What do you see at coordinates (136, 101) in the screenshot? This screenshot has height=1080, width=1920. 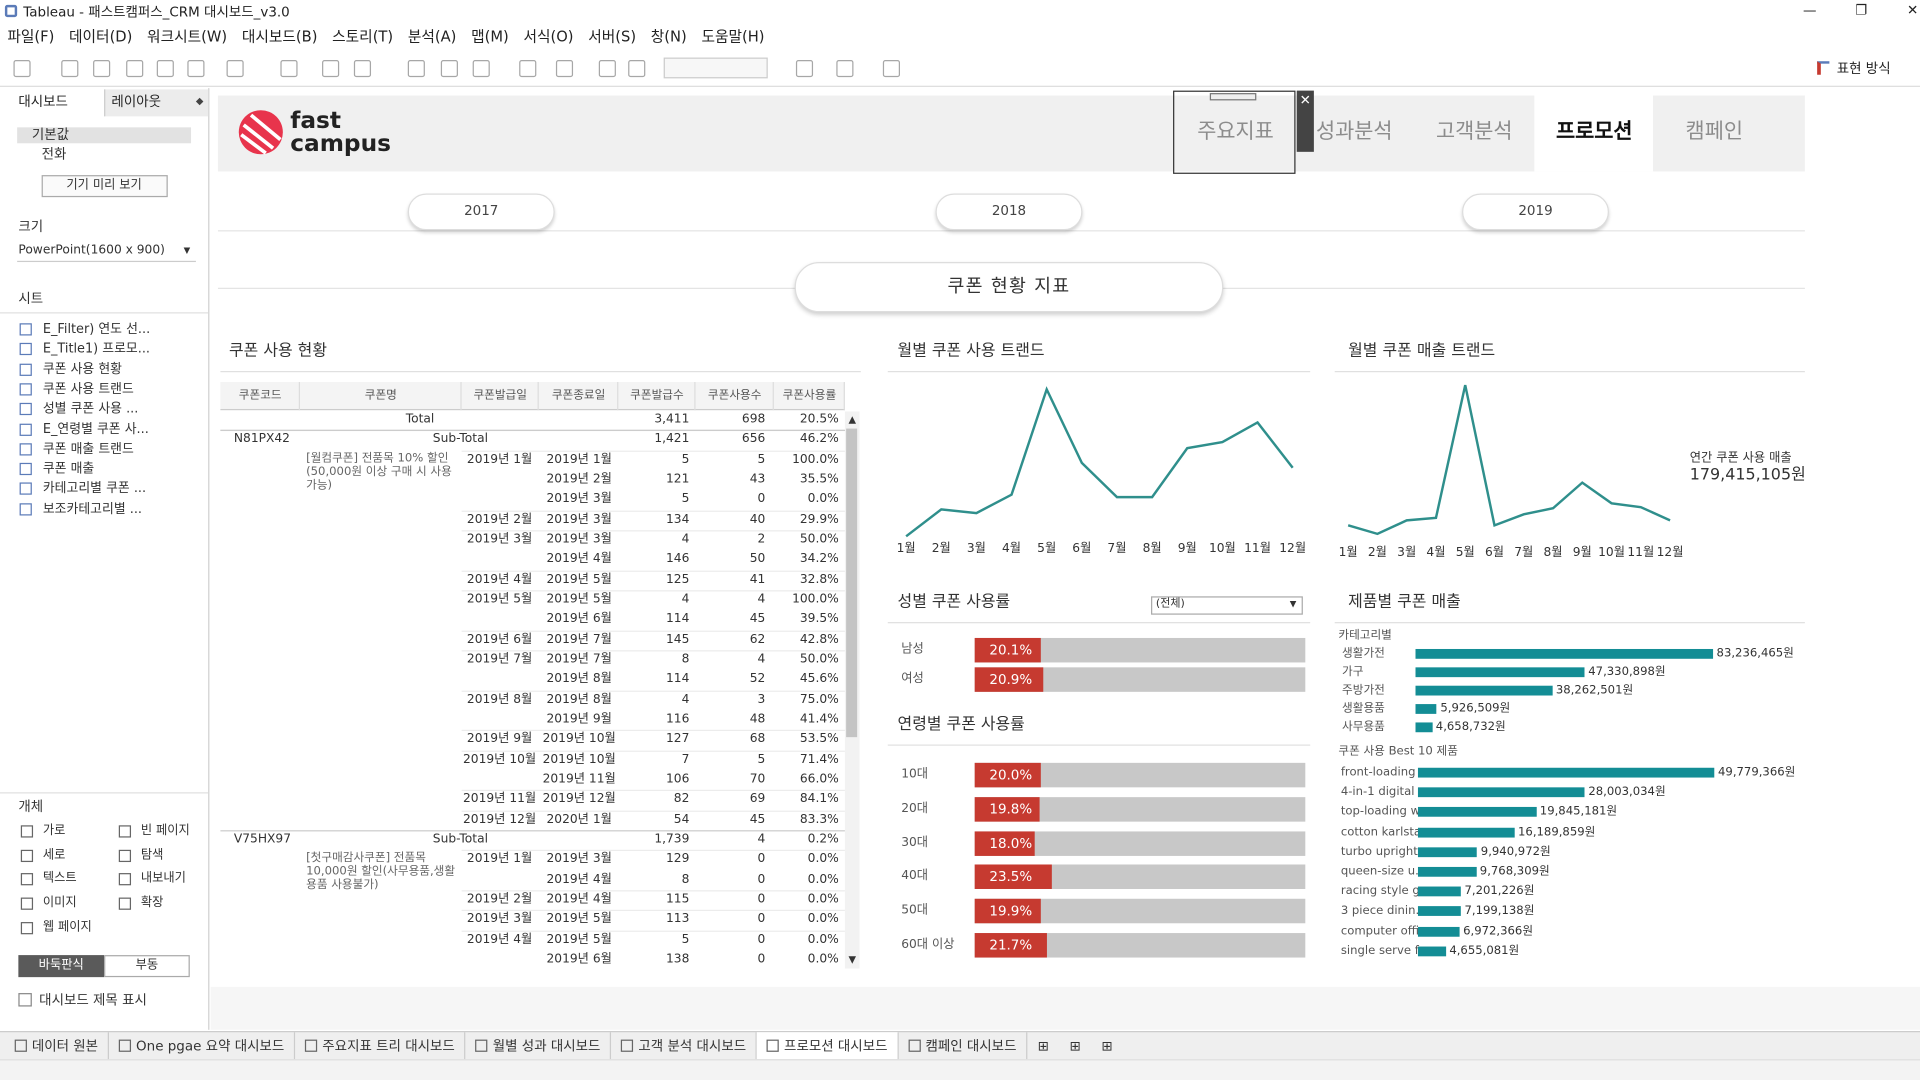 I see `side-tab: 레이아웃` at bounding box center [136, 101].